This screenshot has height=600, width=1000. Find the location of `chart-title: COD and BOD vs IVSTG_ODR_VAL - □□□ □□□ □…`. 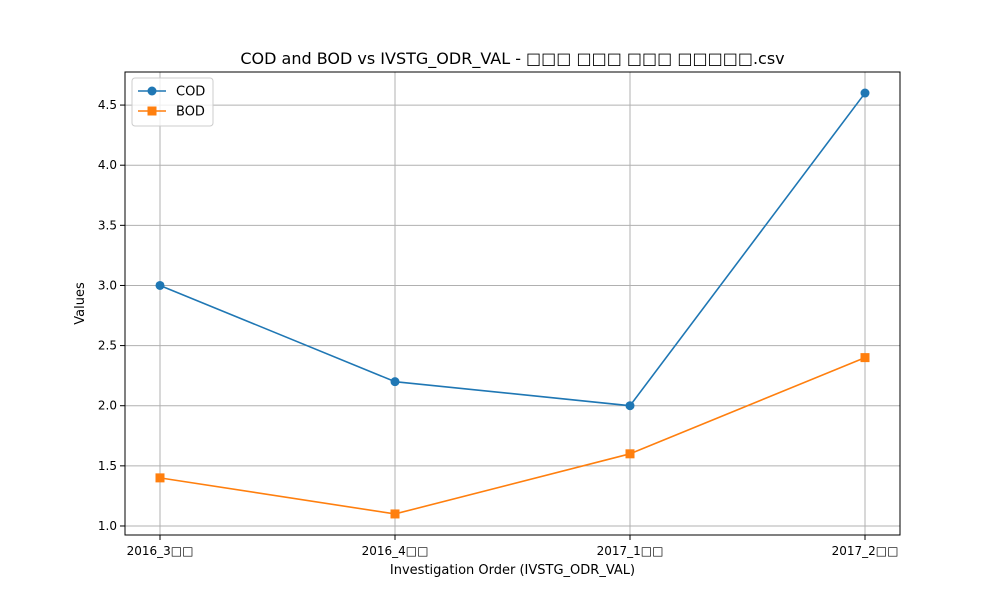

chart-title: COD and BOD vs IVSTG_ODR_VAL - □□□ □□□ □… is located at coordinates (512, 59).